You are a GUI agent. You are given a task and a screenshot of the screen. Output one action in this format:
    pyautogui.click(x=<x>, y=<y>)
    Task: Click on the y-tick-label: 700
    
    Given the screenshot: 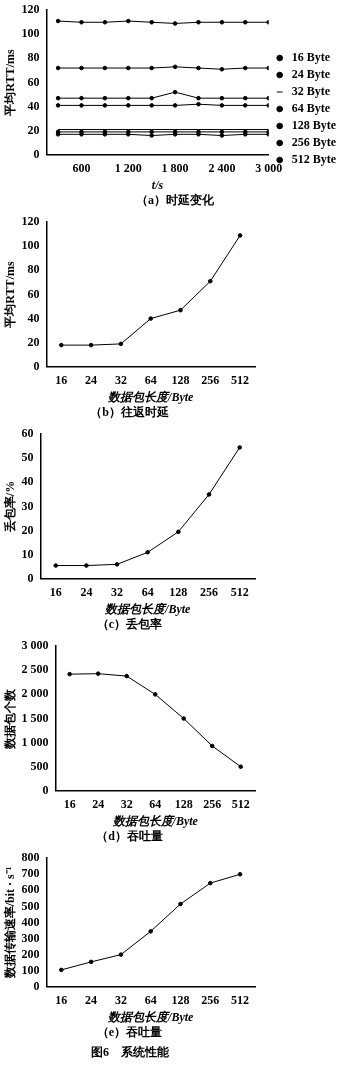 What is the action you would take?
    pyautogui.click(x=30, y=873)
    